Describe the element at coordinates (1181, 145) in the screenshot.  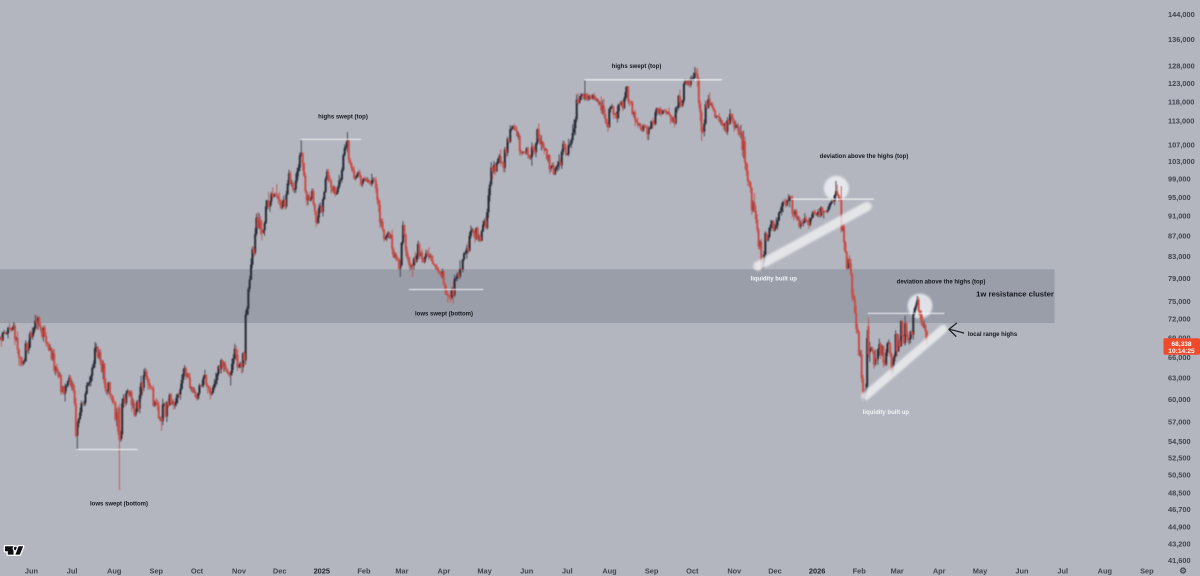
I see `svg-text: 107,000` at that location.